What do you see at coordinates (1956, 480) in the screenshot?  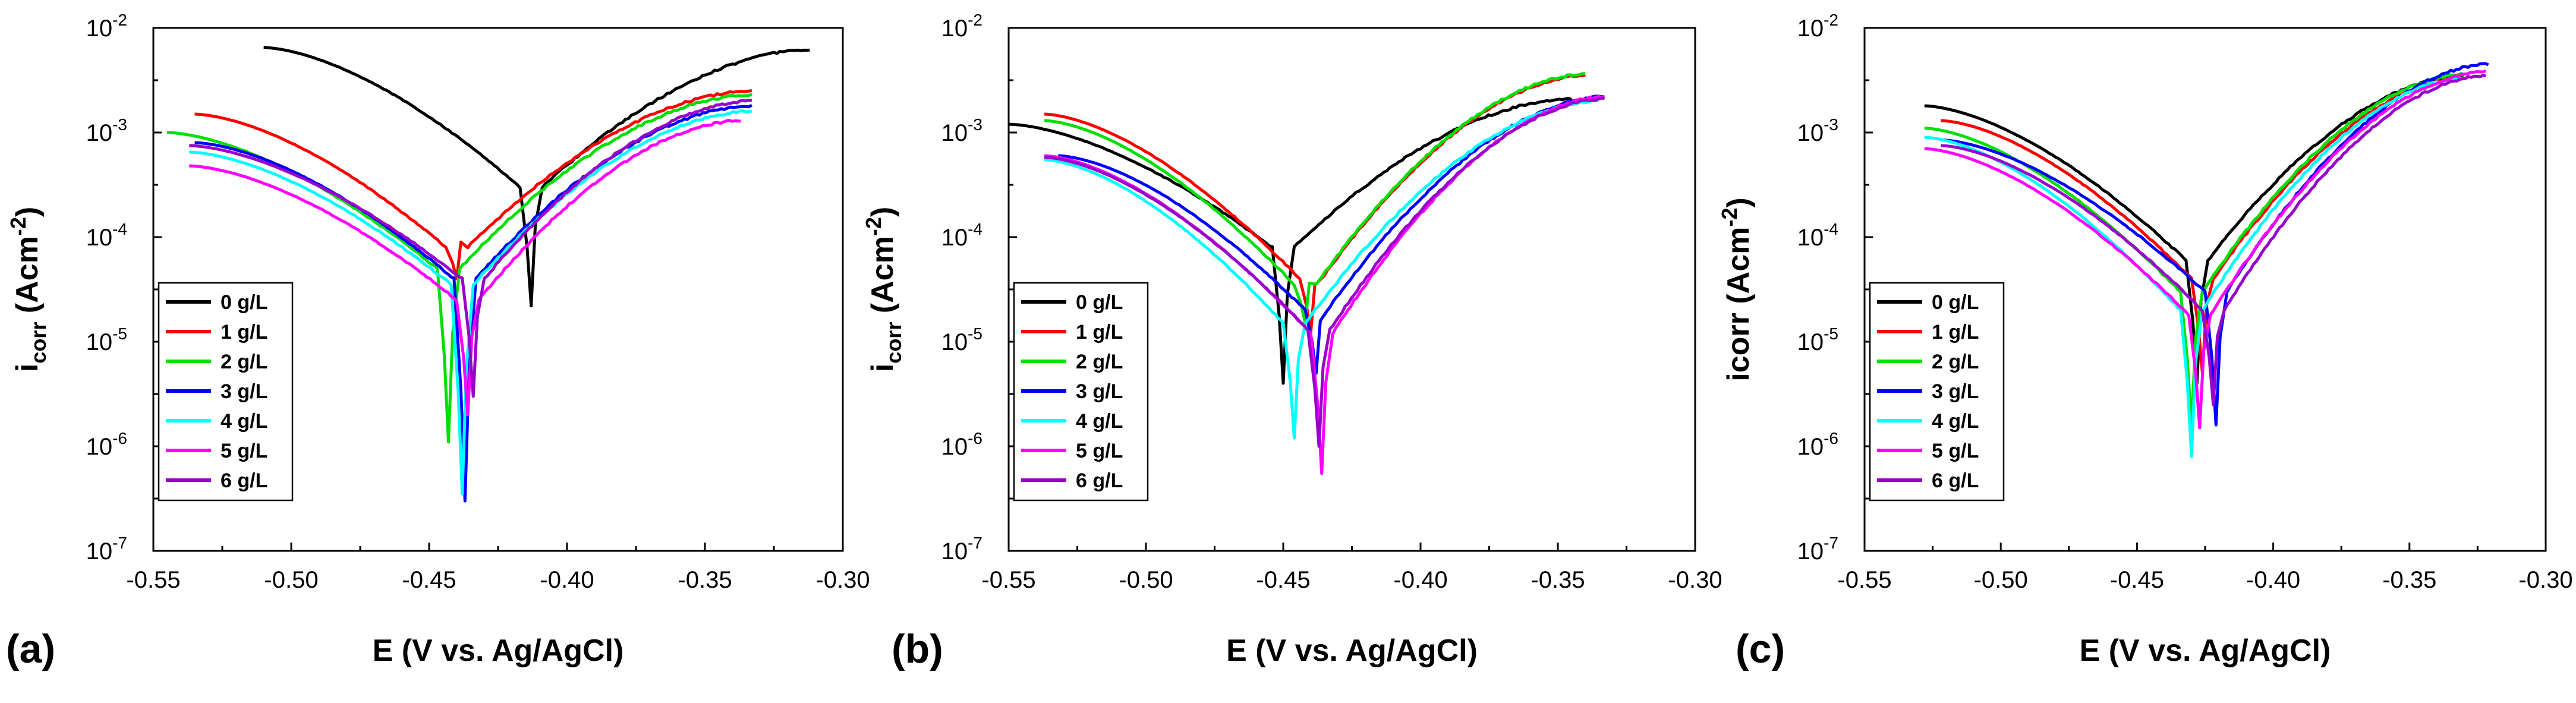 I see `legend-label: 6 g/L` at bounding box center [1956, 480].